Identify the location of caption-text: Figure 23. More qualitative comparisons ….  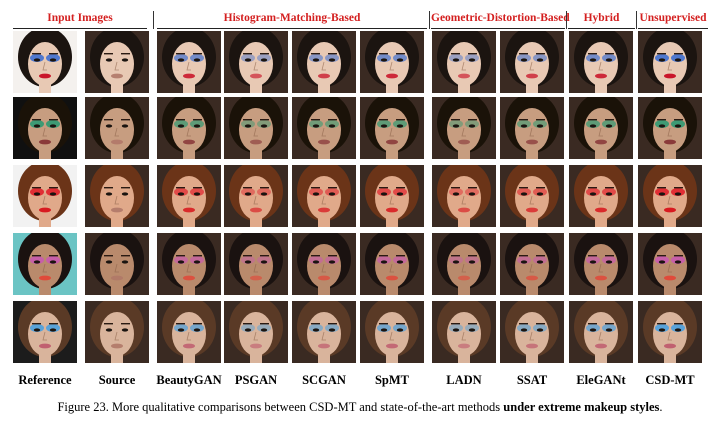
(280, 407).